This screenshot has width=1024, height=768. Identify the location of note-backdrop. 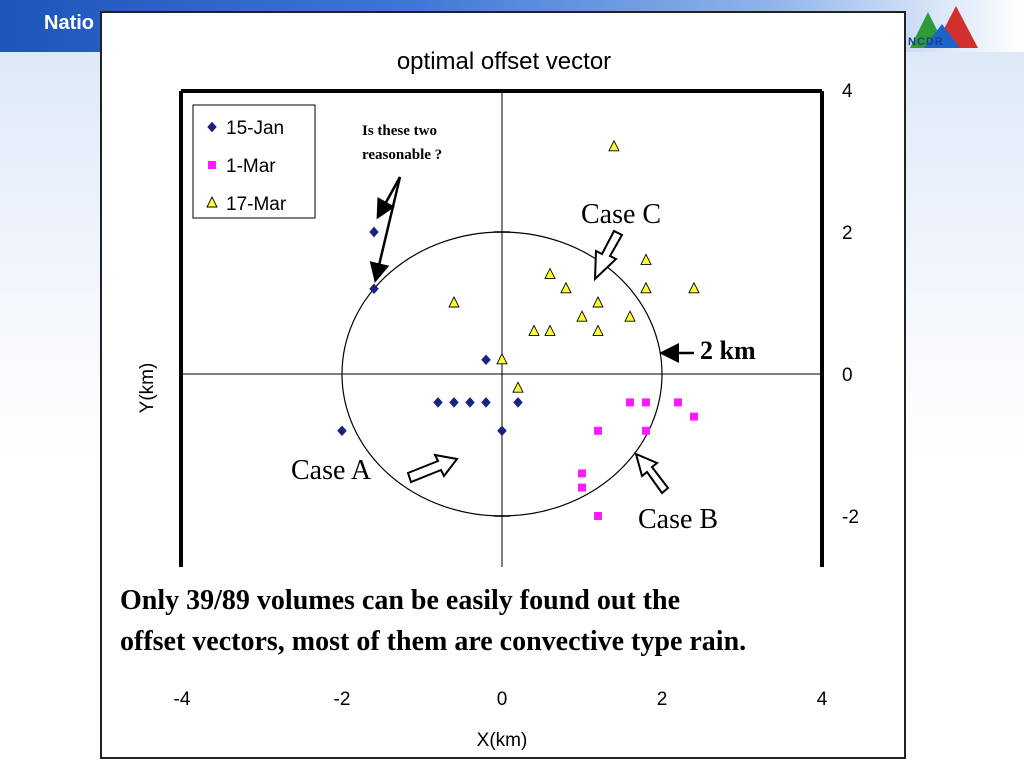
(482, 618).